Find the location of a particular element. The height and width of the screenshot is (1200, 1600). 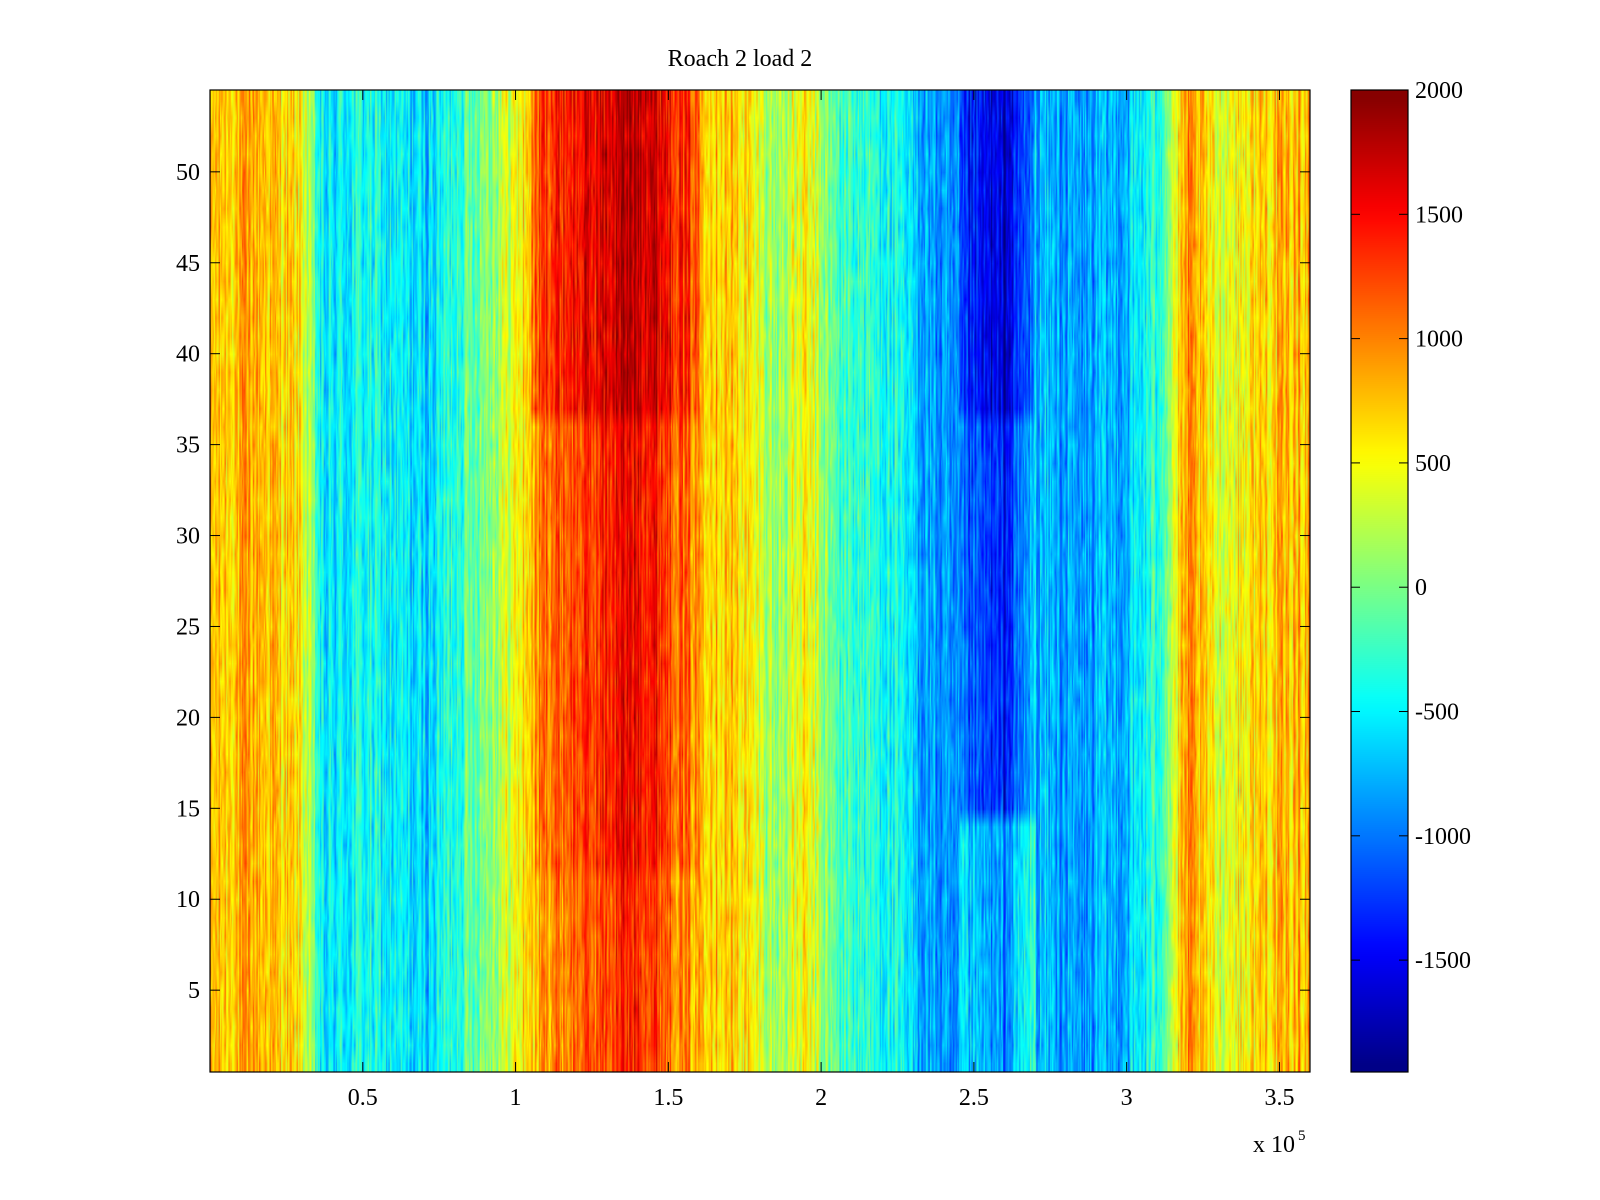

y-tick-label: 45 is located at coordinates (188, 264).